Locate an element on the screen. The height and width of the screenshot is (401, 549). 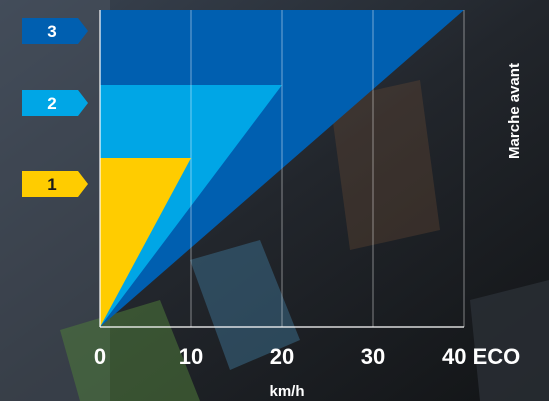
gear-3-marker-shape is located at coordinates (55, 31).